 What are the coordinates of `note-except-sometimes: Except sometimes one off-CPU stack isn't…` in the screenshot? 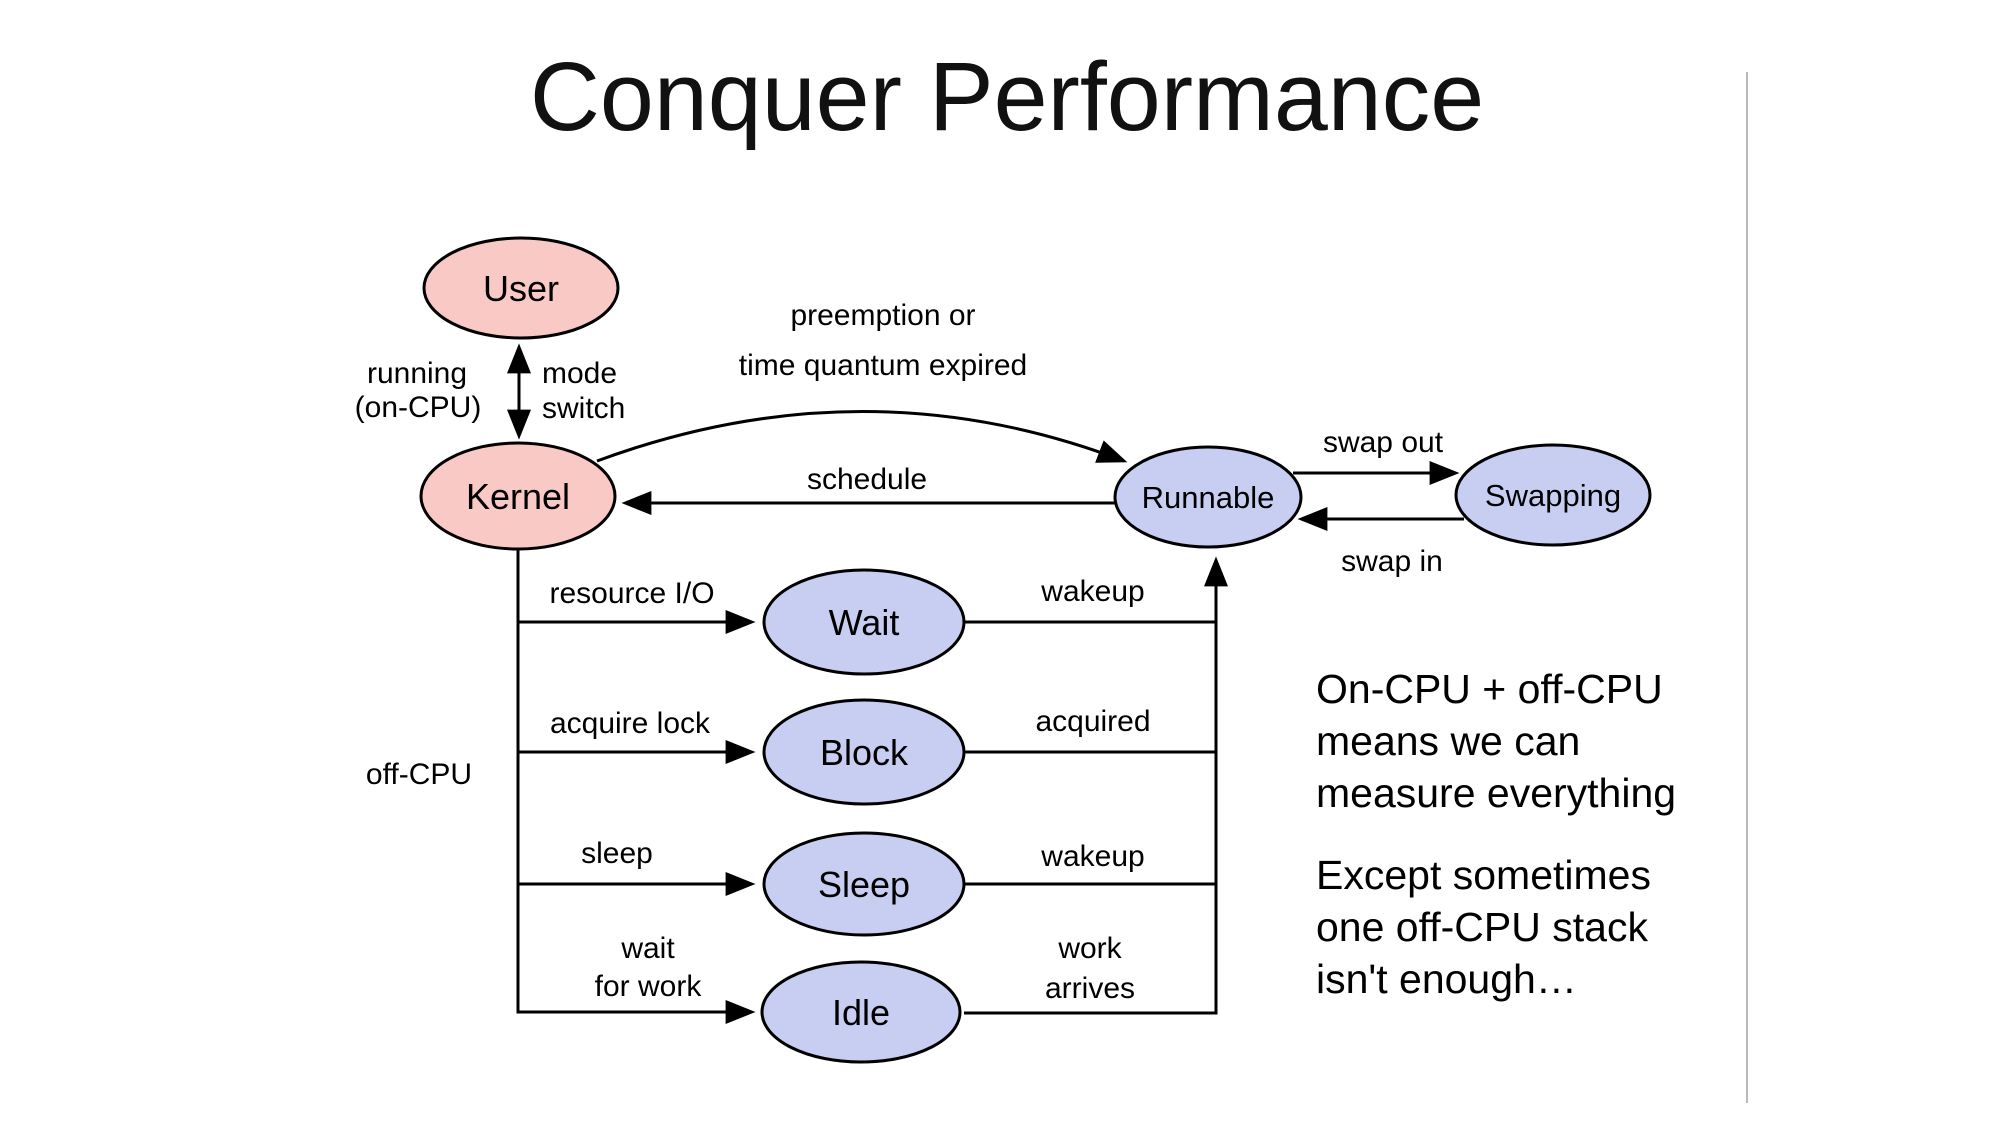 It's located at (1556, 927).